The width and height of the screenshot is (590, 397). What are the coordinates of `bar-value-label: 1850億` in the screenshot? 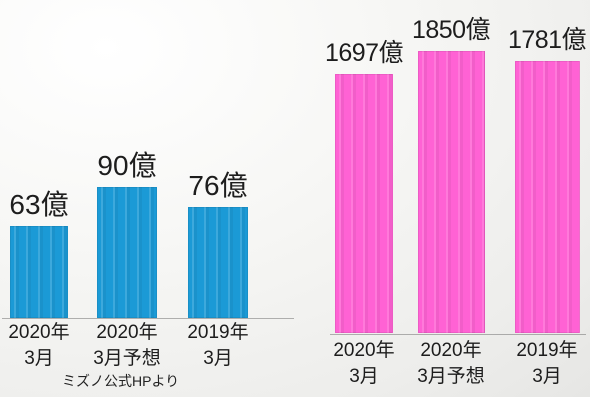 It's located at (451, 29).